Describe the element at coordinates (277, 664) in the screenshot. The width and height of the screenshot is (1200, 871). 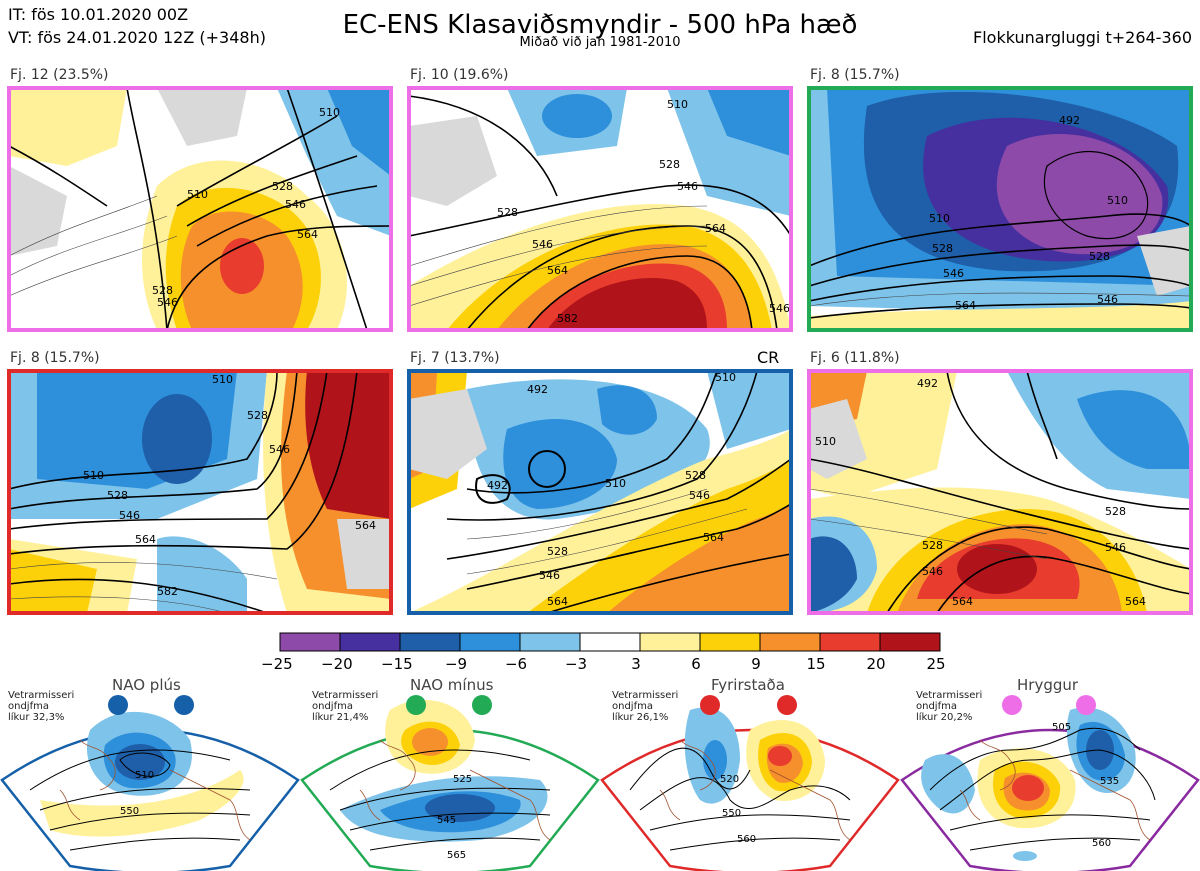
I see `colorbar-tick: −25` at that location.